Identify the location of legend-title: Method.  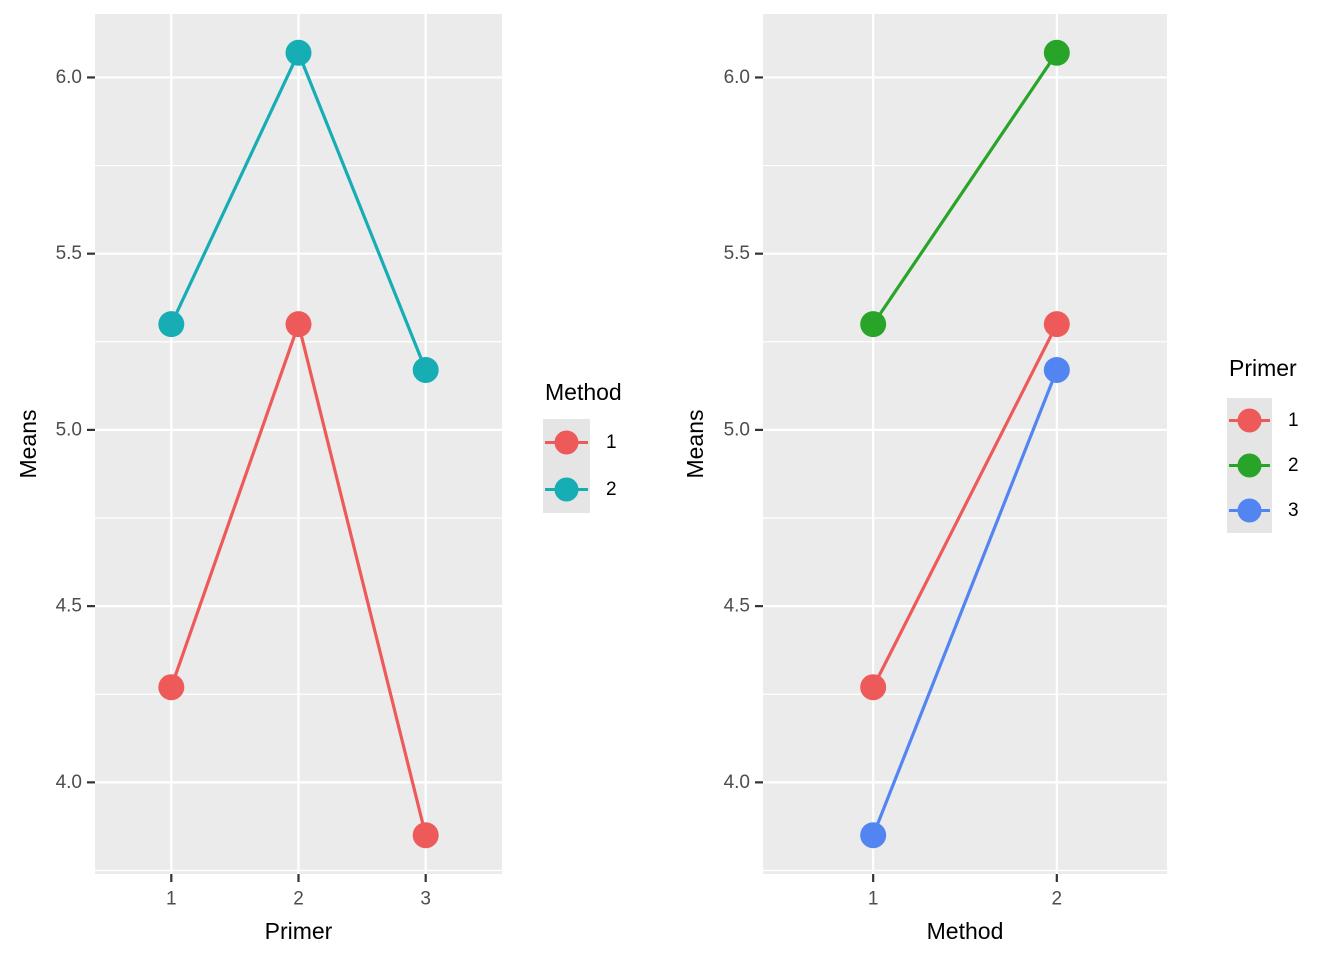
(583, 392).